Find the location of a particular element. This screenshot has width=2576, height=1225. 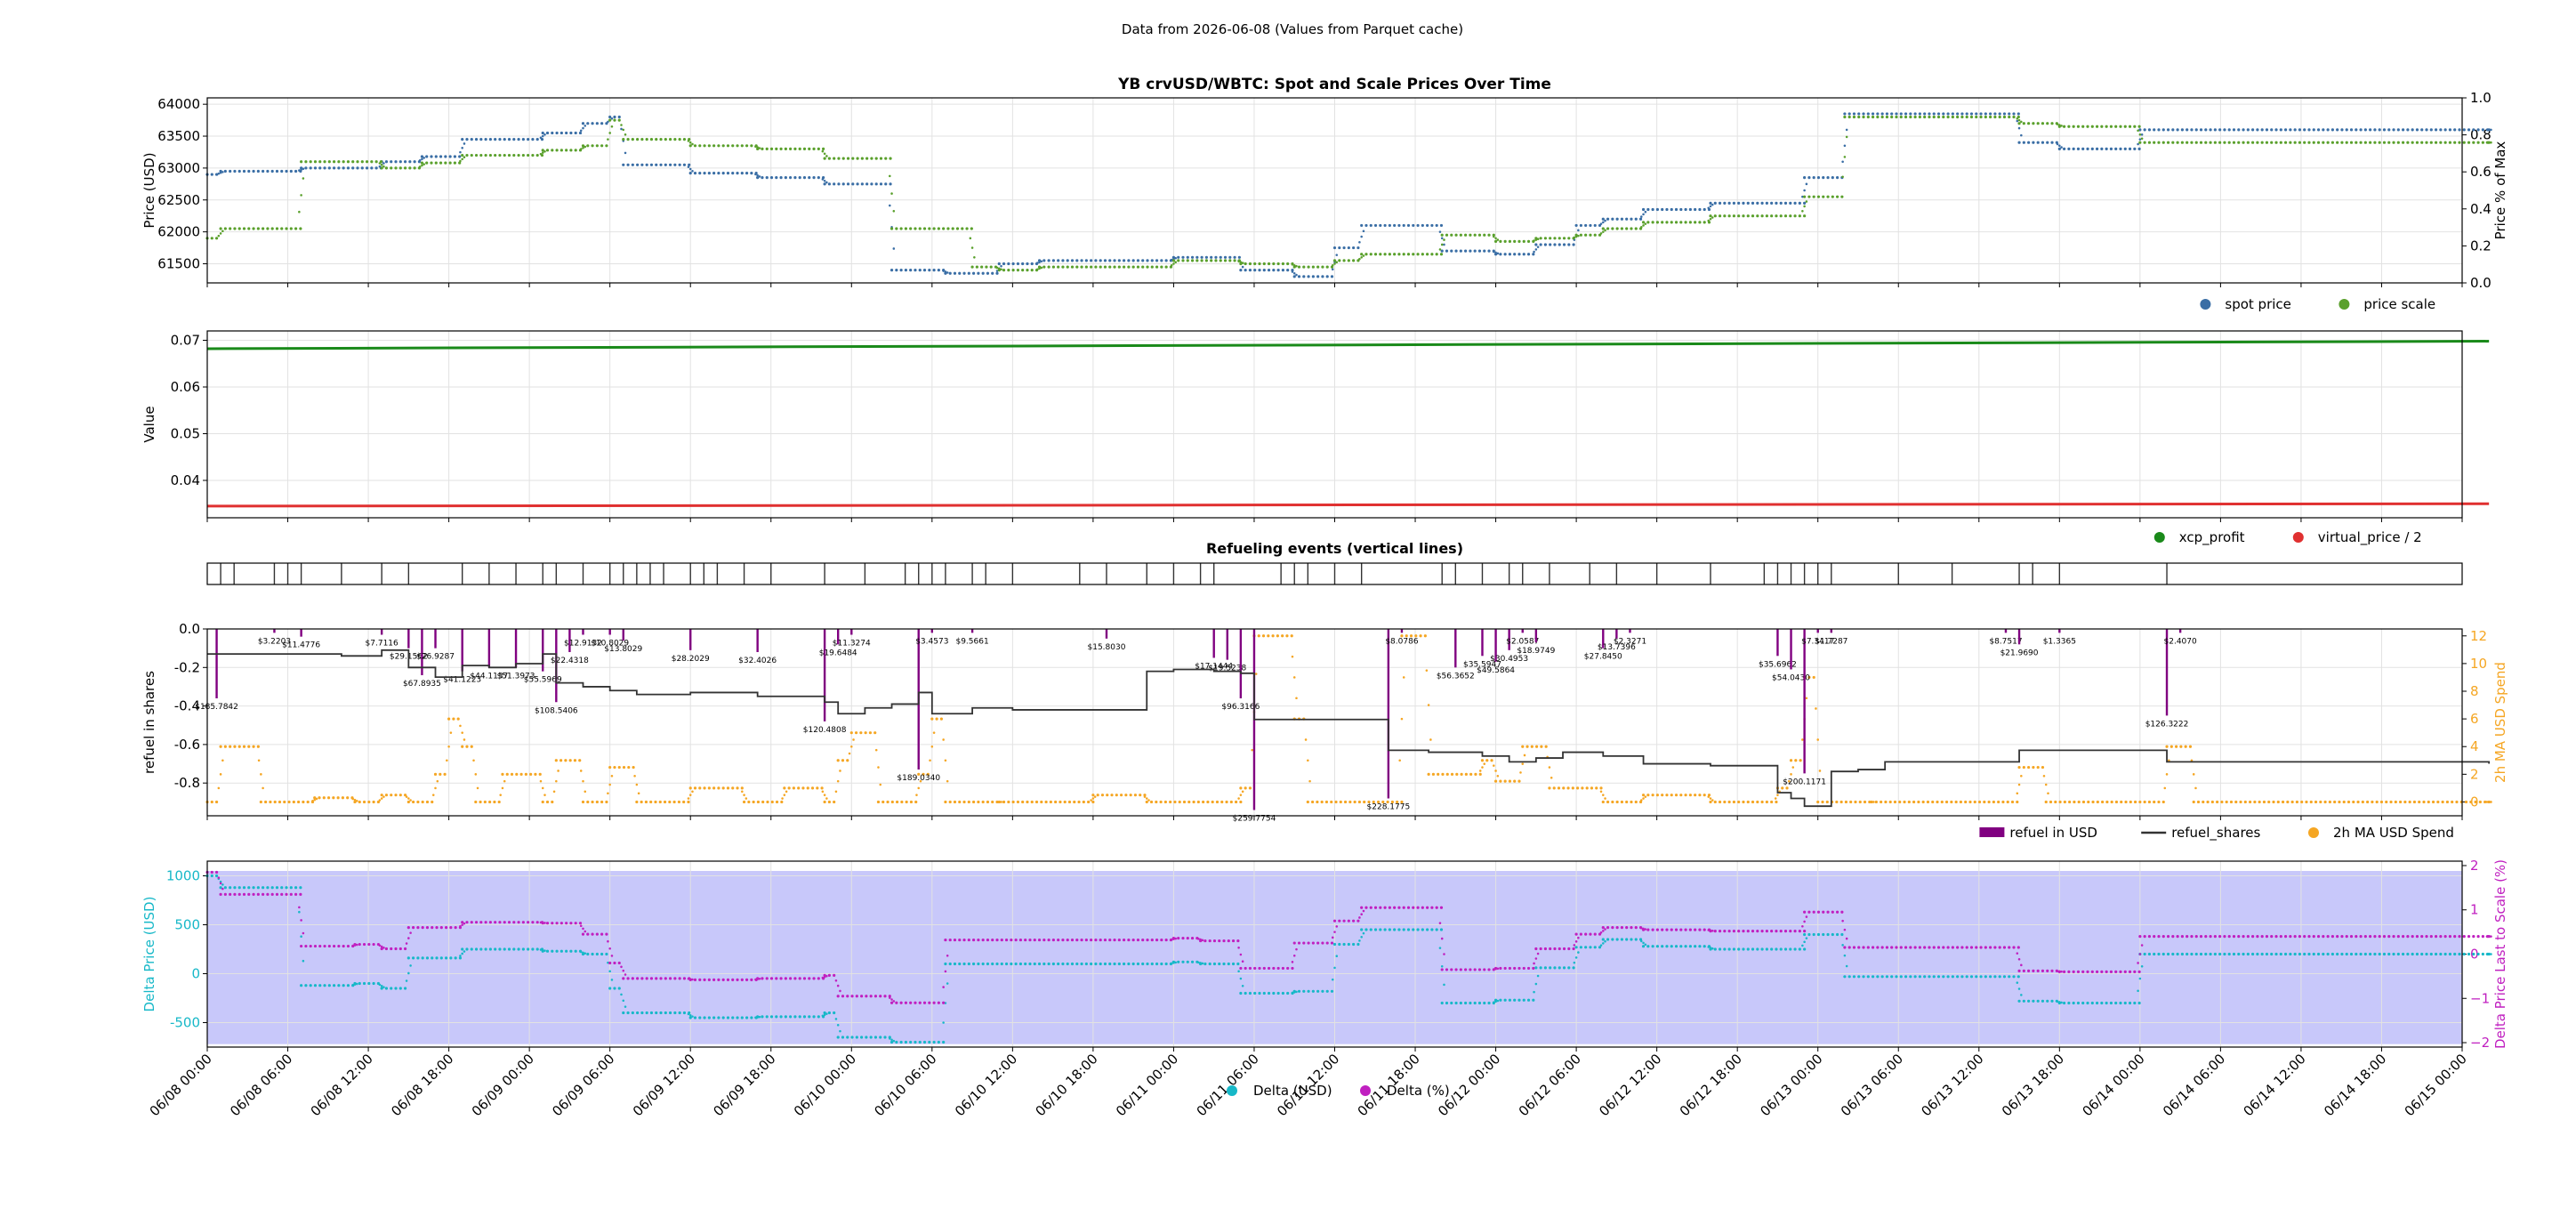

x-tick-label: 06/08 00:00 is located at coordinates (181, 1085).